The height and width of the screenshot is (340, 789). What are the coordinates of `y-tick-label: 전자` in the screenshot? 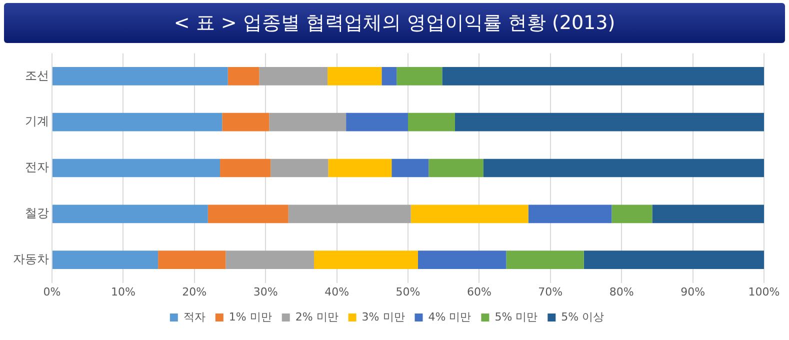 It's located at (37, 167).